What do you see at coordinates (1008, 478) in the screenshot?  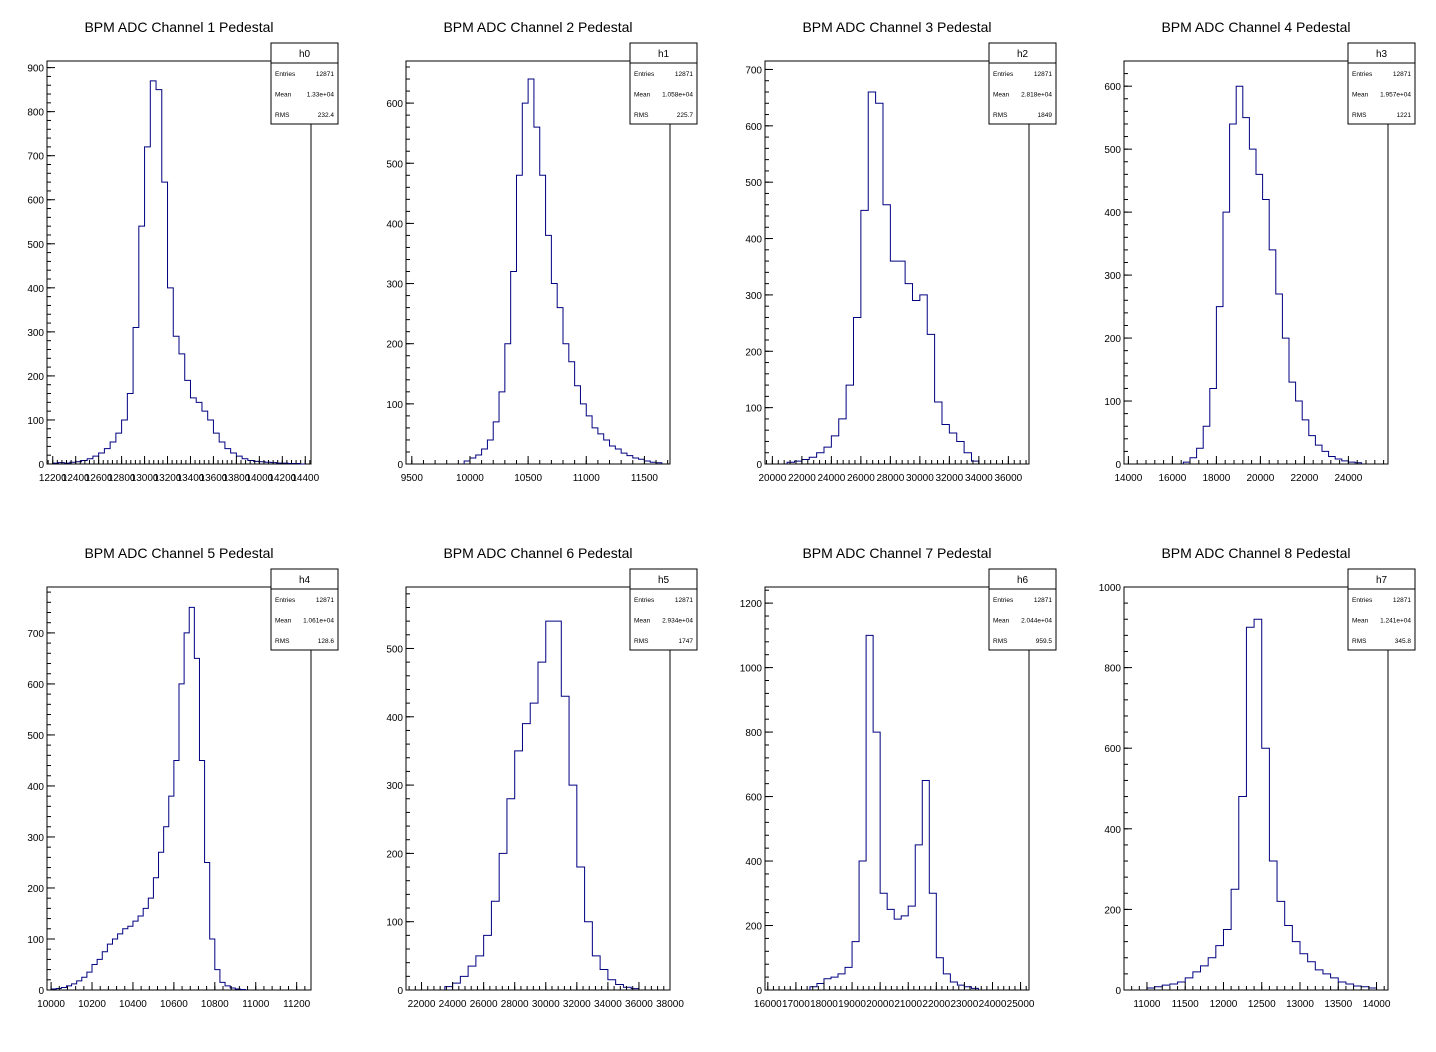 I see `x-tick-label: 36000` at bounding box center [1008, 478].